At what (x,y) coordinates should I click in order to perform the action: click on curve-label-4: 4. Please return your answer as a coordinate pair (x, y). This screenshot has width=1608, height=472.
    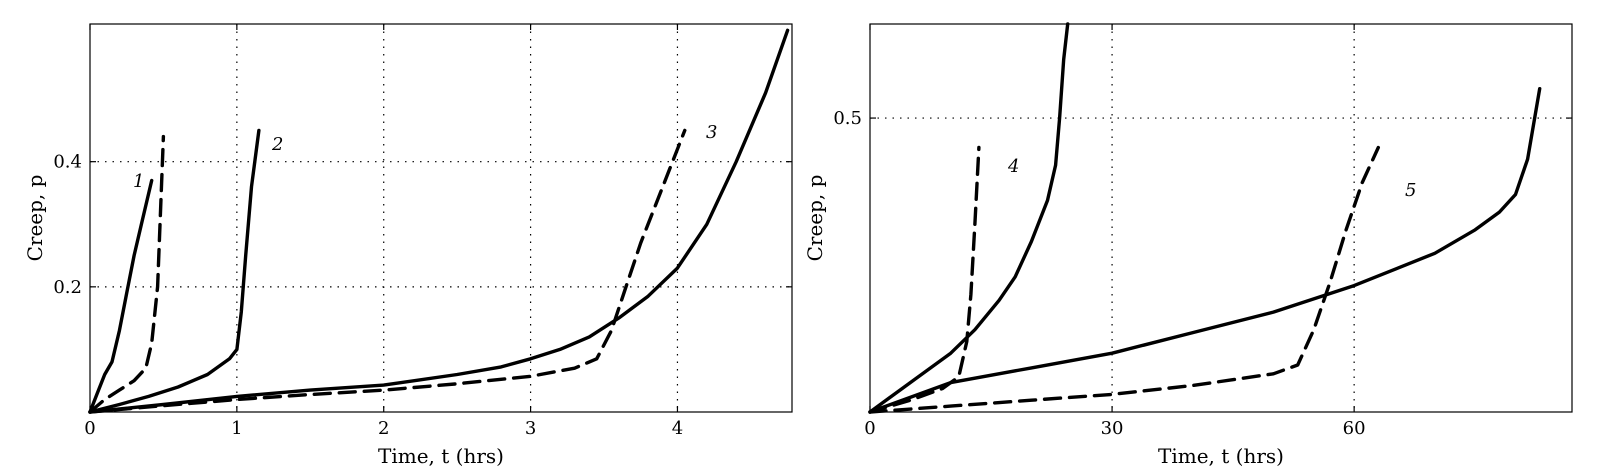
    Looking at the image, I should click on (1013, 166).